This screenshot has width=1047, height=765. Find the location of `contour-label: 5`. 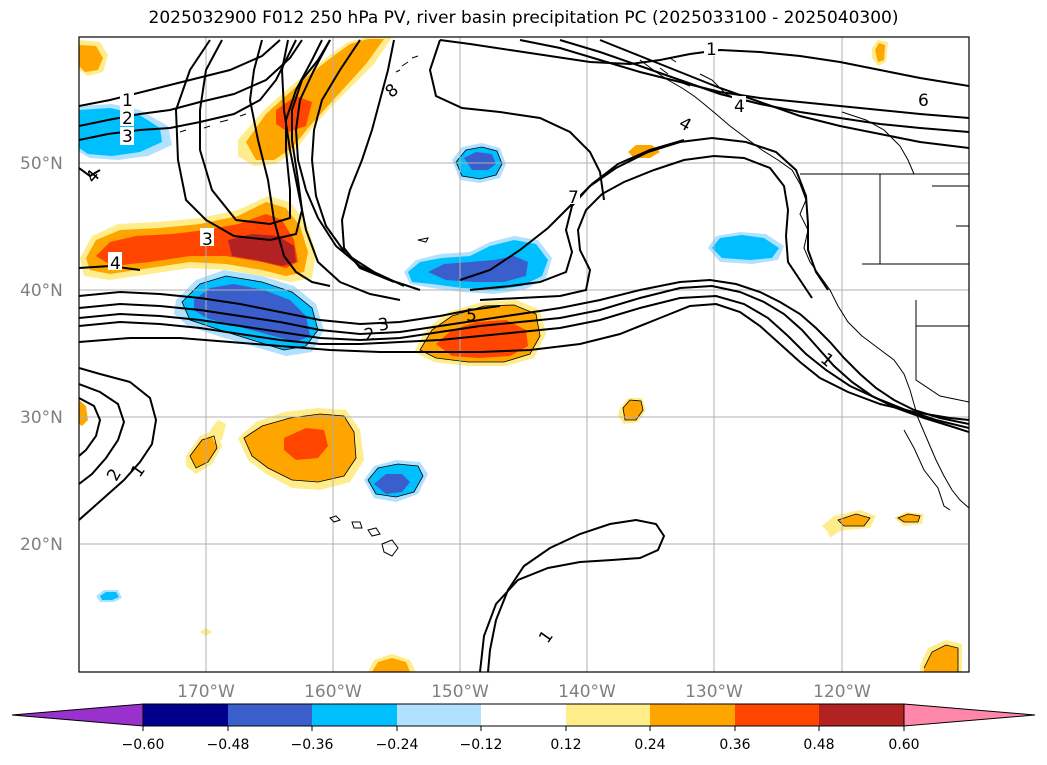

contour-label: 5 is located at coordinates (471, 316).